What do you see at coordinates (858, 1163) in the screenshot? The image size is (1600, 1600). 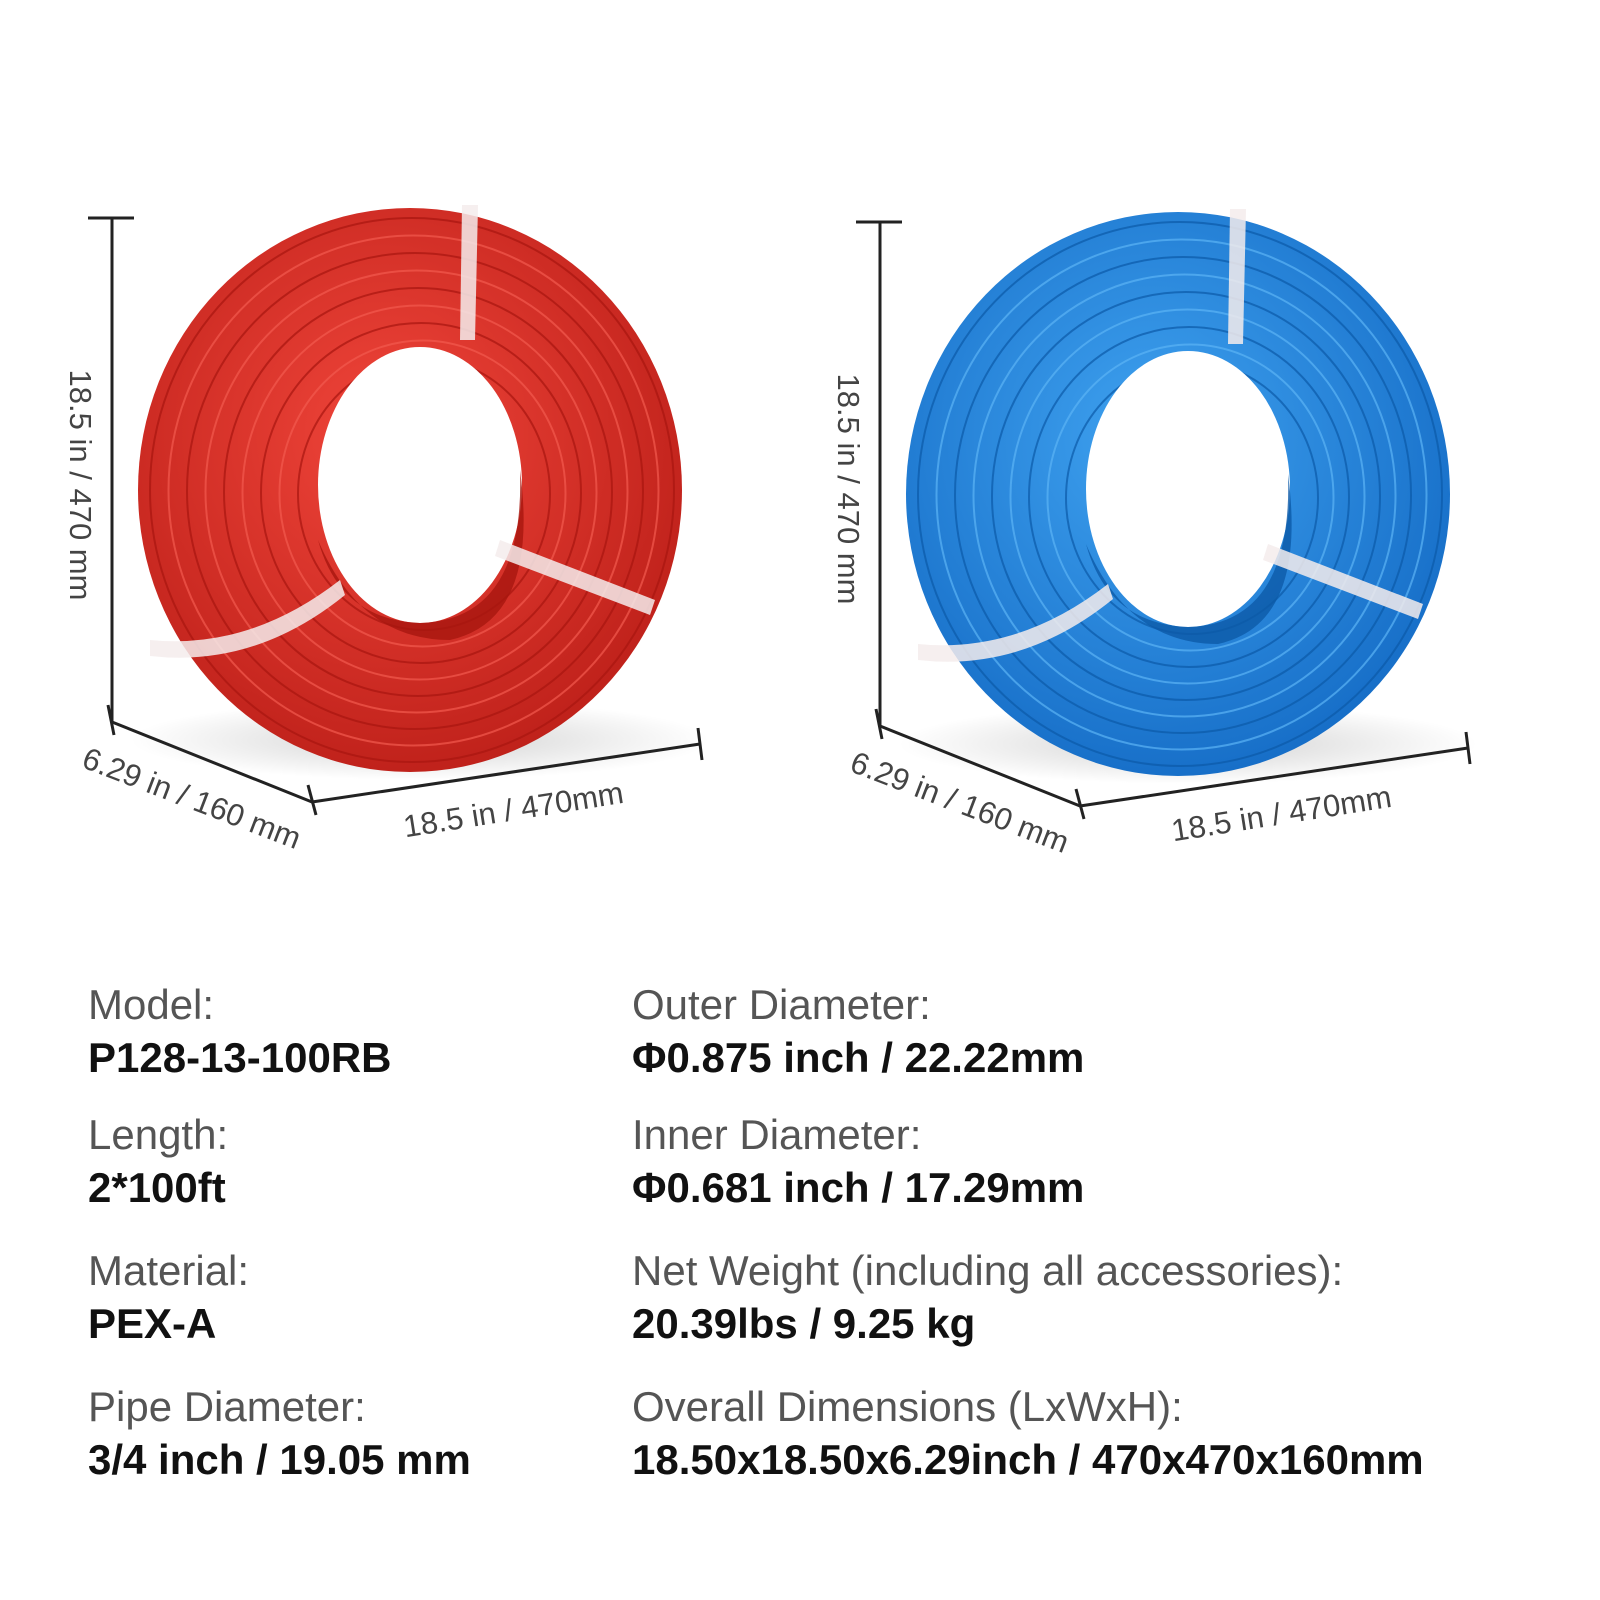 I see `spec-inner-diameter: Inner Diameter: Φ0.681 inch / 17.29mm` at bounding box center [858, 1163].